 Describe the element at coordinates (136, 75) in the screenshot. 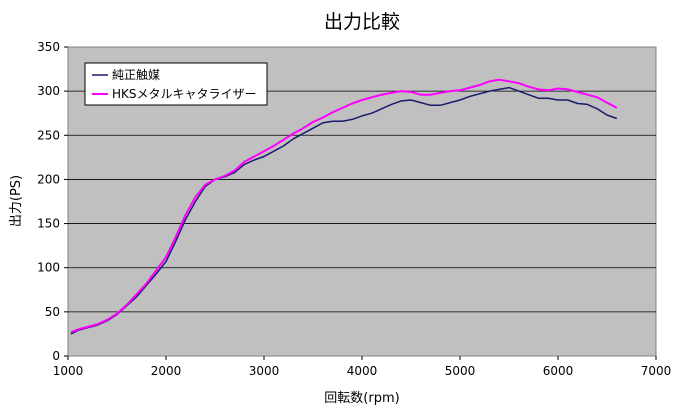

I see `legend-label-series-1: 純正触媒` at that location.